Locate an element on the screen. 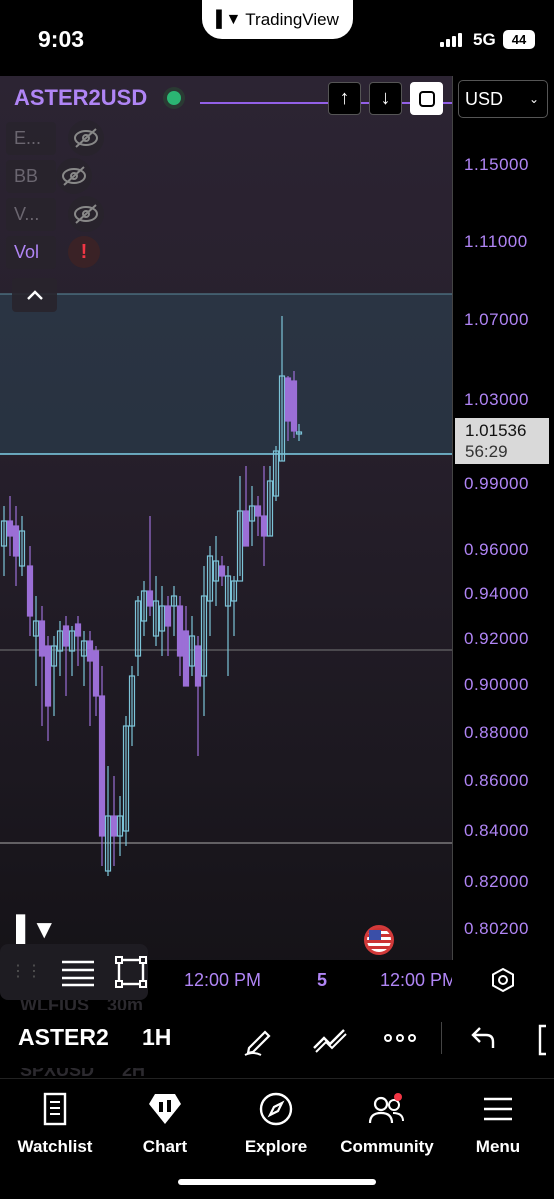 This screenshot has height=1199, width=554. market-open-indicator is located at coordinates (174, 98).